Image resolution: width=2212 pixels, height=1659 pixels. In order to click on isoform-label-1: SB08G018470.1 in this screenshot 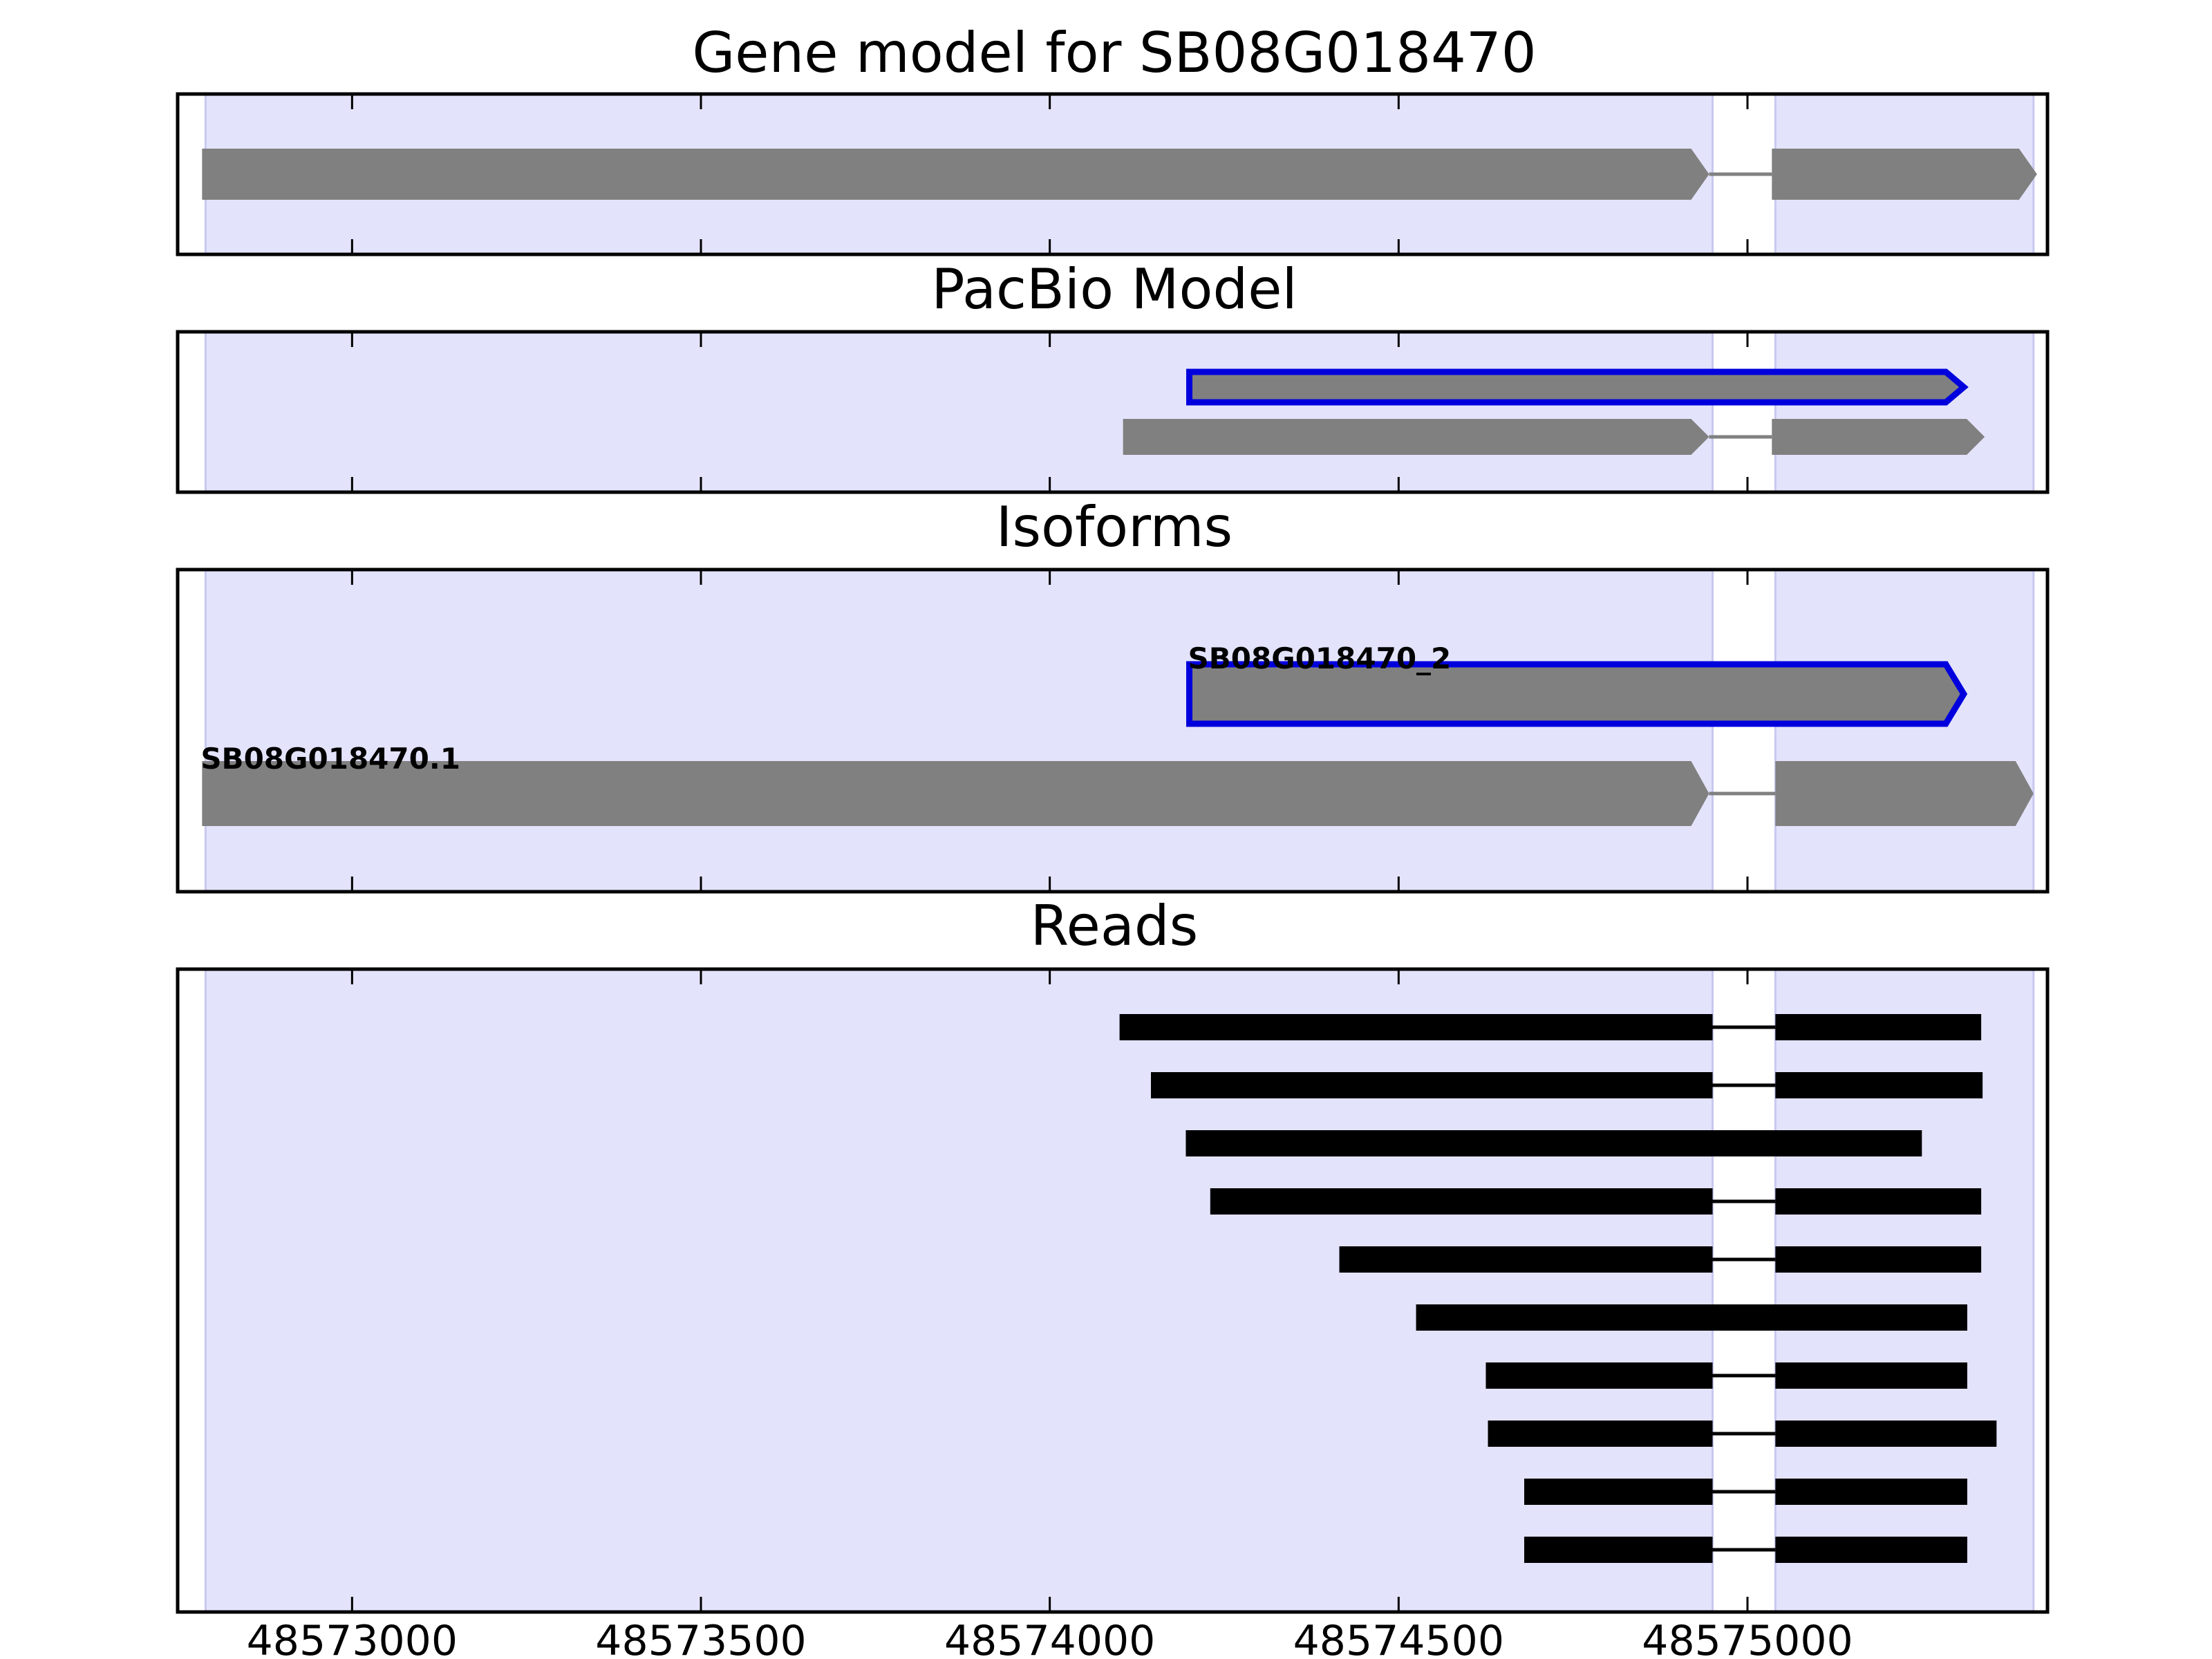, I will do `click(330, 759)`.